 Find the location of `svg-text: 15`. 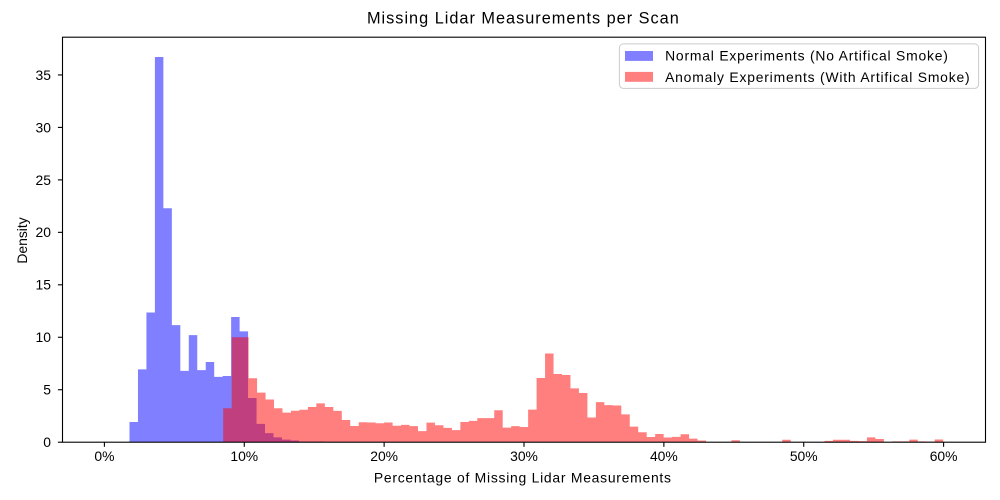

svg-text: 15 is located at coordinates (44, 285).